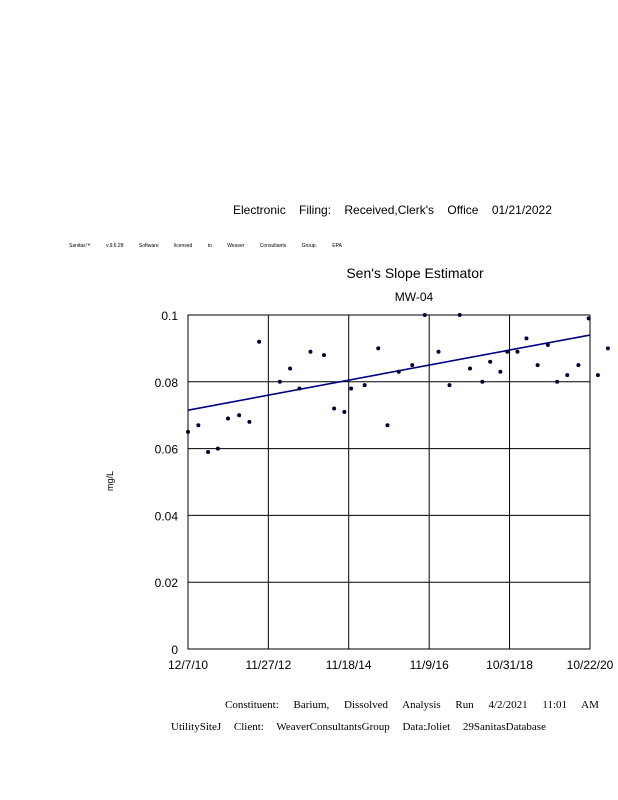 The width and height of the screenshot is (618, 800). Describe the element at coordinates (268, 665) in the screenshot. I see `x-tick-label: 11/27/12` at that location.